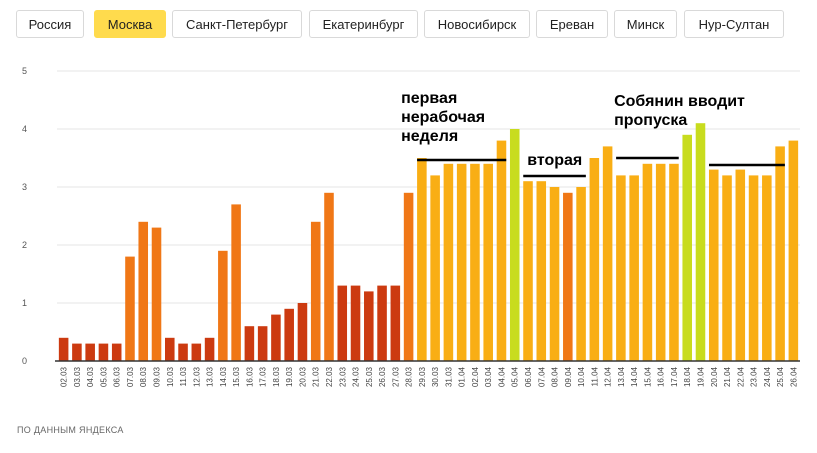  What do you see at coordinates (395, 323) in the screenshot?
I see `bar-27.03` at bounding box center [395, 323].